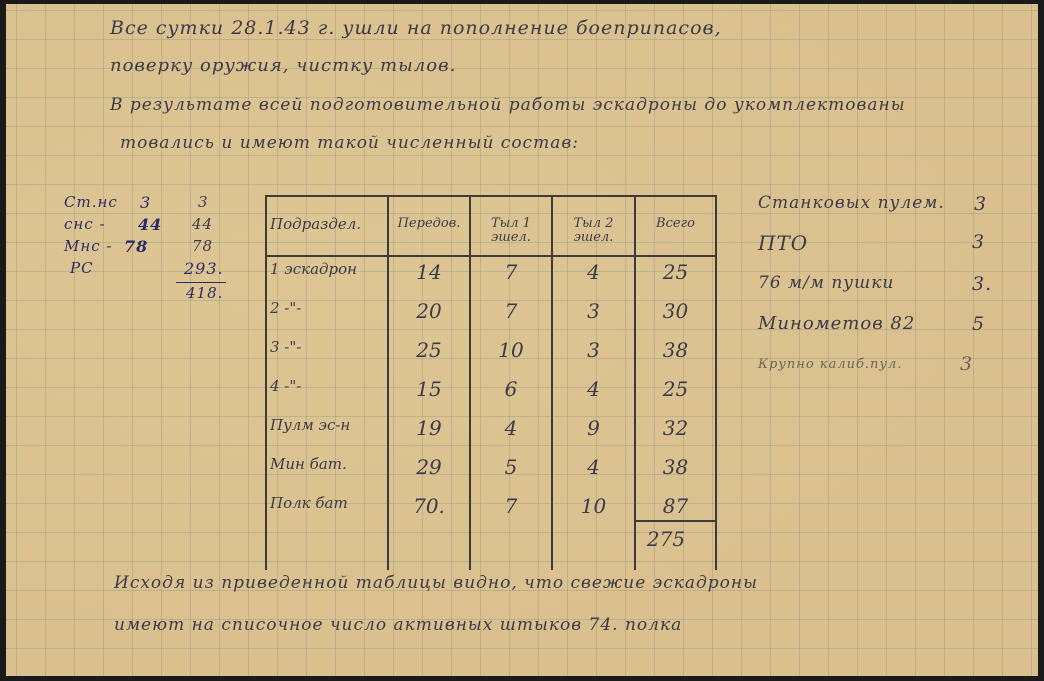  I want to click on note-sum: 418., so click(205, 293).